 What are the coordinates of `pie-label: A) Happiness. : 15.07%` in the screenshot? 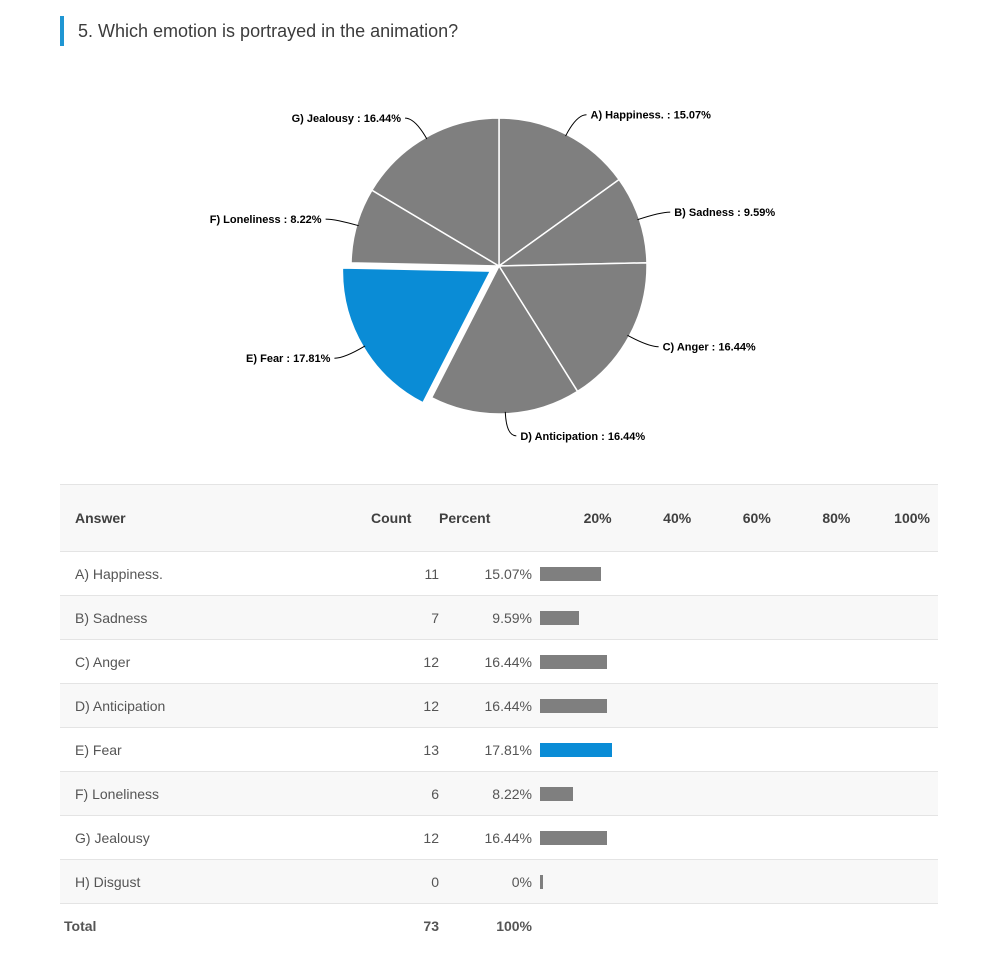 It's located at (651, 116).